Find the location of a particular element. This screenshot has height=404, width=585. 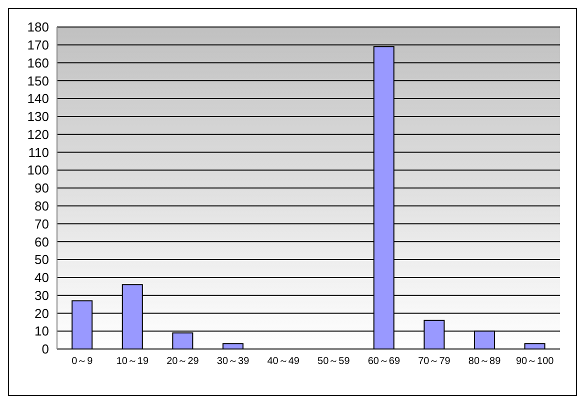

y-tick-label: 90 is located at coordinates (41, 188).